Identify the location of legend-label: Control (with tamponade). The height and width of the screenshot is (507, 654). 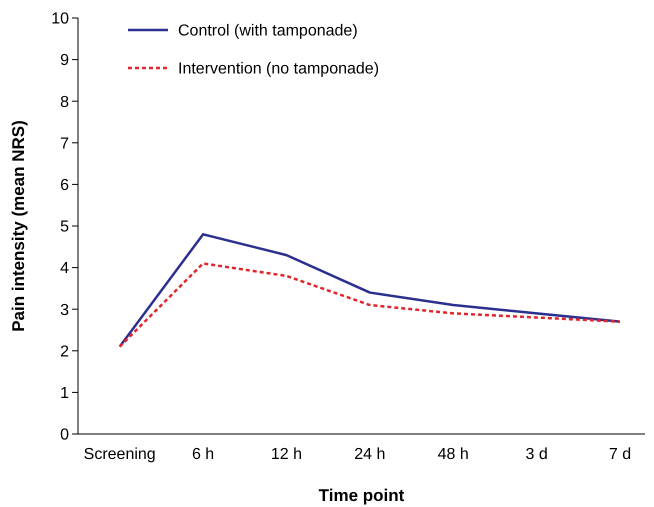
(268, 31).